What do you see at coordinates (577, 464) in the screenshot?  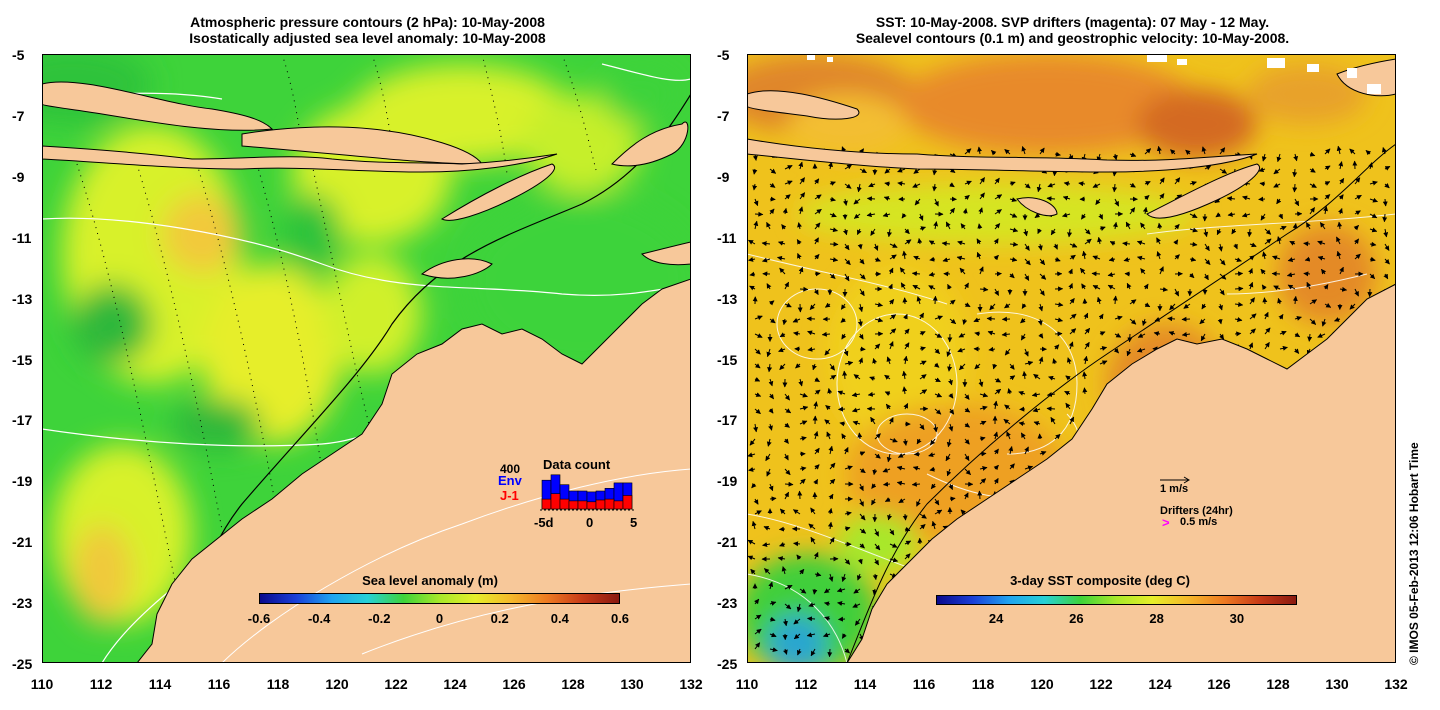 I see `data-count-title: Data count` at bounding box center [577, 464].